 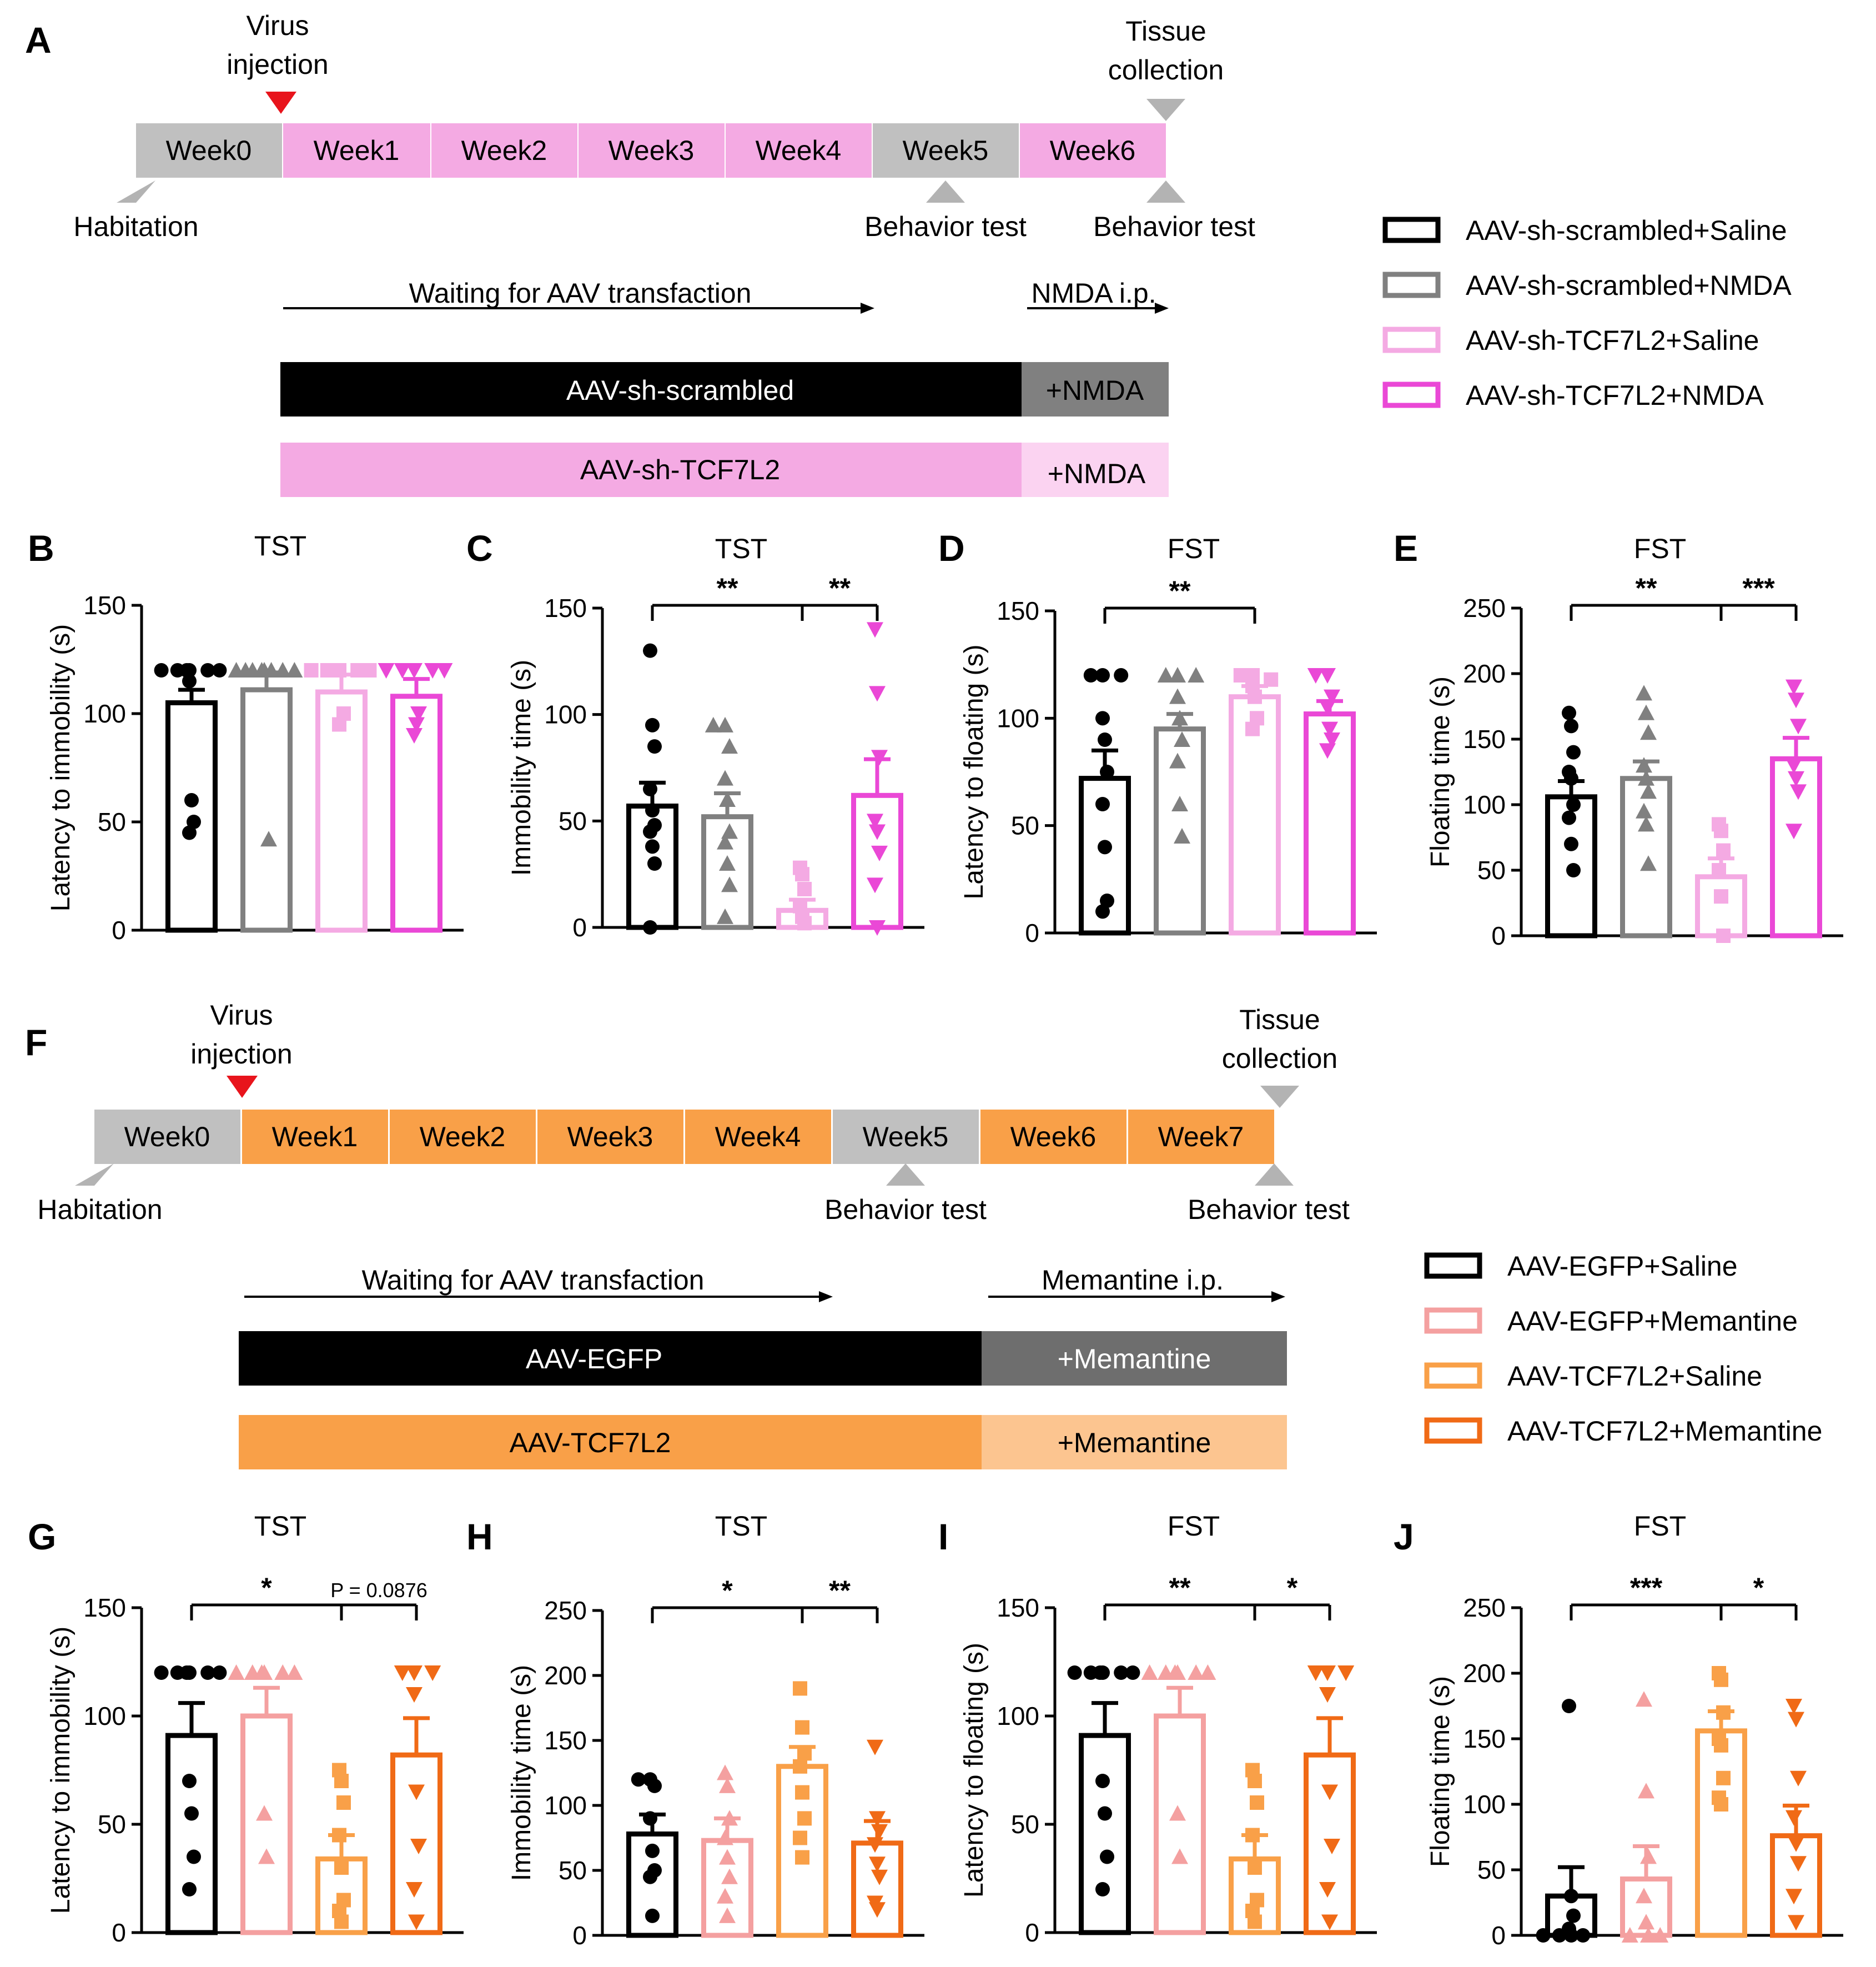 What do you see at coordinates (61, 1770) in the screenshot?
I see `y-axis-label: Latency to immobility (s)` at bounding box center [61, 1770].